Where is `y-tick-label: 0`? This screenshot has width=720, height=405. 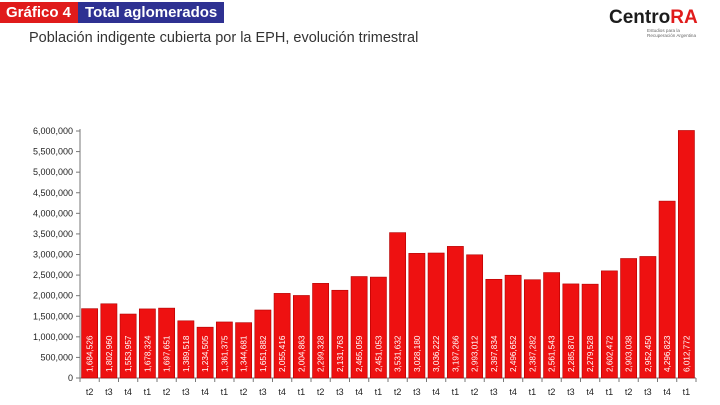 y-tick-label: 0 is located at coordinates (70, 378).